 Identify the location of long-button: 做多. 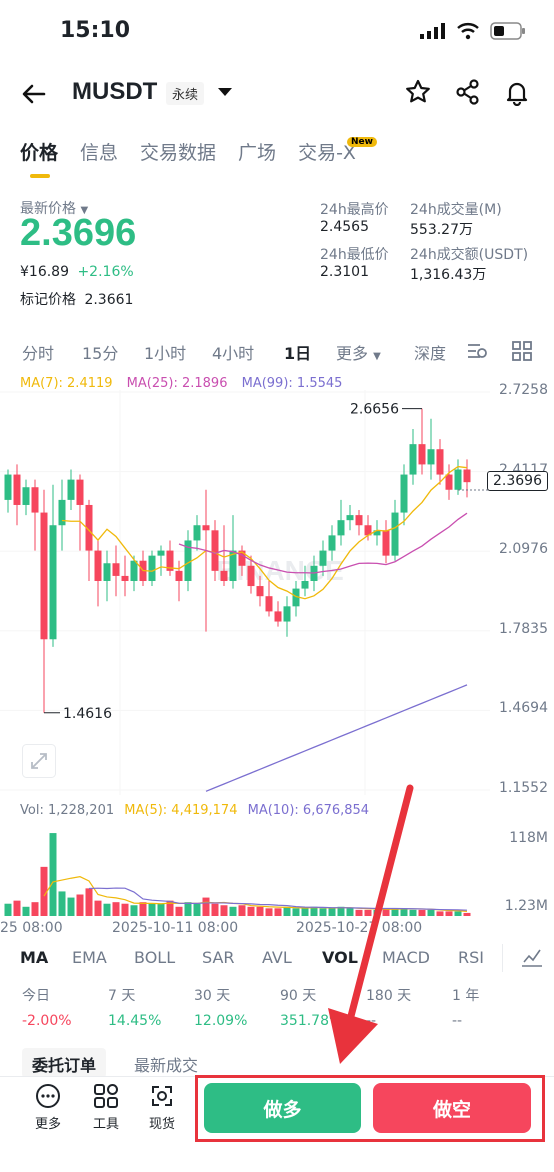
(282, 1108).